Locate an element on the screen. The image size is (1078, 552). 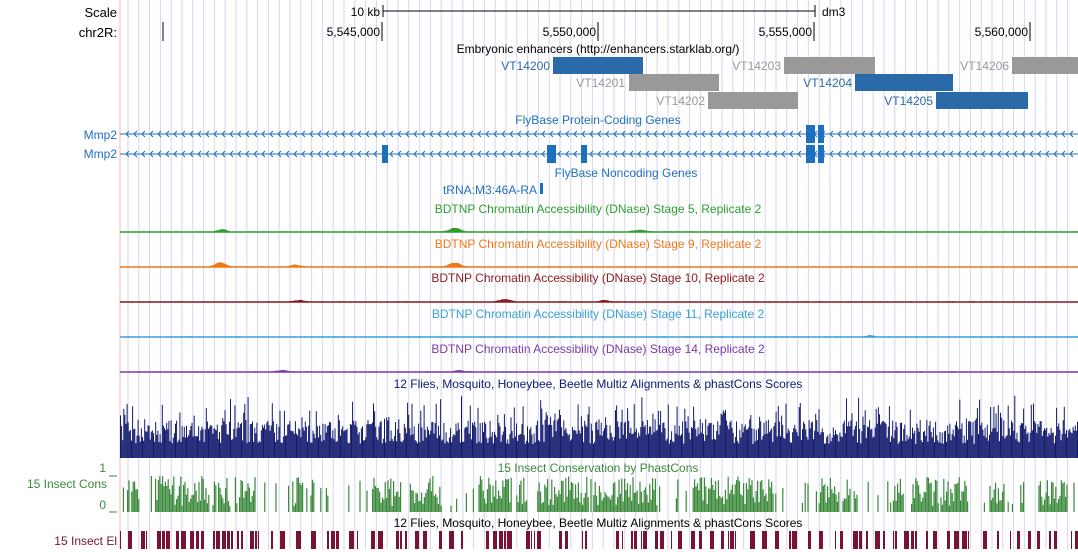
enhancer-feature-vt14204 is located at coordinates (904, 82).